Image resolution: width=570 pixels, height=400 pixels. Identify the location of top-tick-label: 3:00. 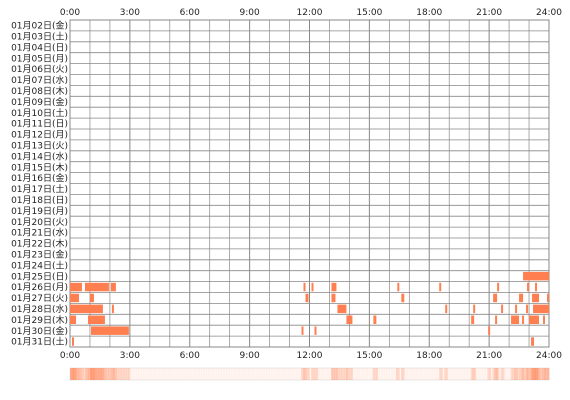
(130, 13).